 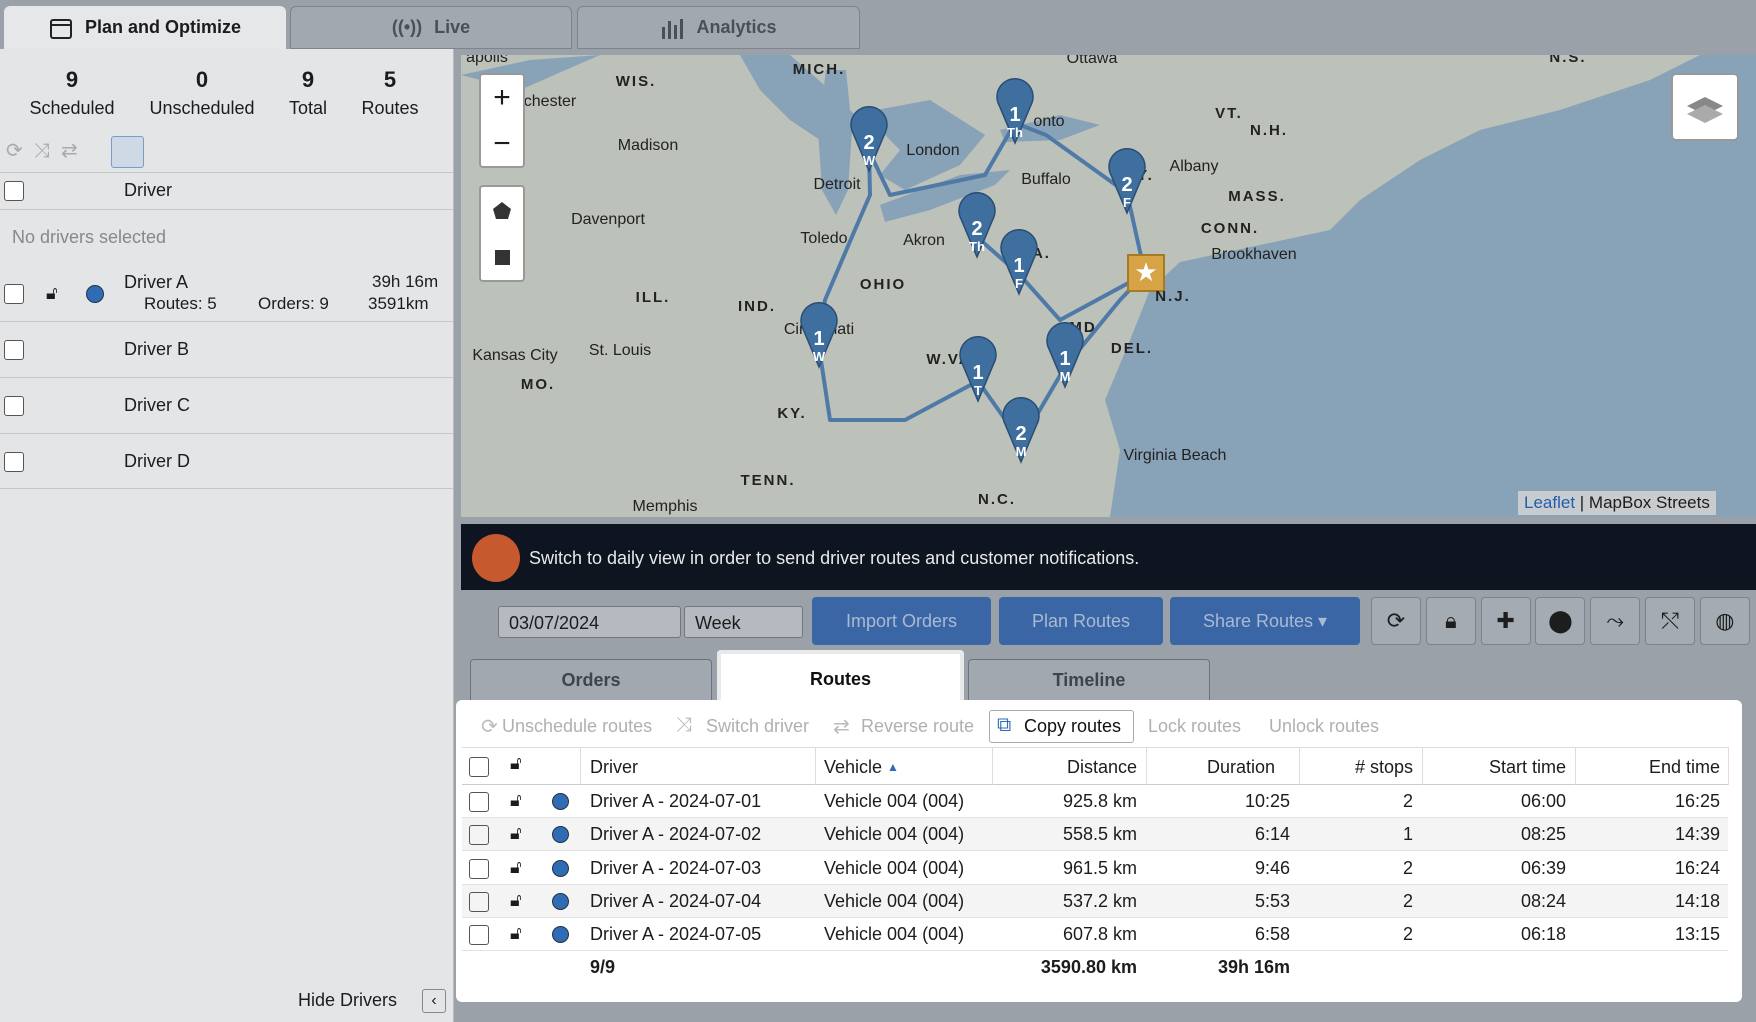 What do you see at coordinates (676, 901) in the screenshot?
I see `cell: Driver A - 2024-07-04` at bounding box center [676, 901].